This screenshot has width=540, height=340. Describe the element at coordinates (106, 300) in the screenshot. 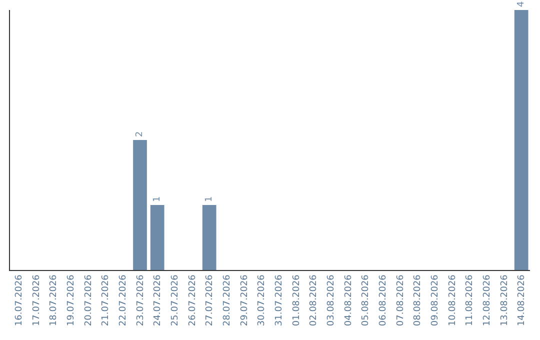

I see `x-tick-label: 21.07.2026` at that location.